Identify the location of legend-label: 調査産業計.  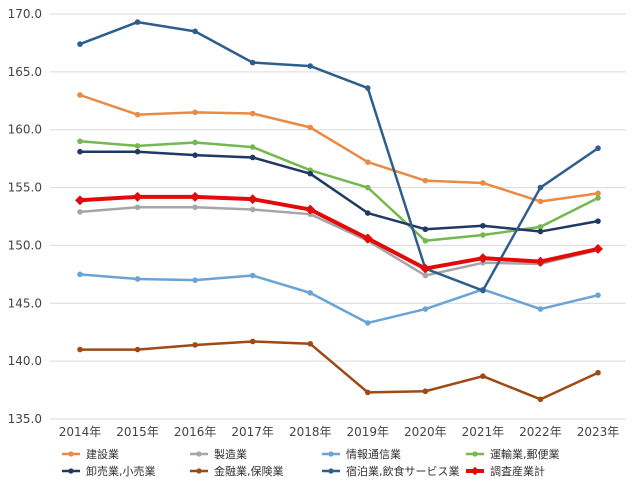
(517, 471).